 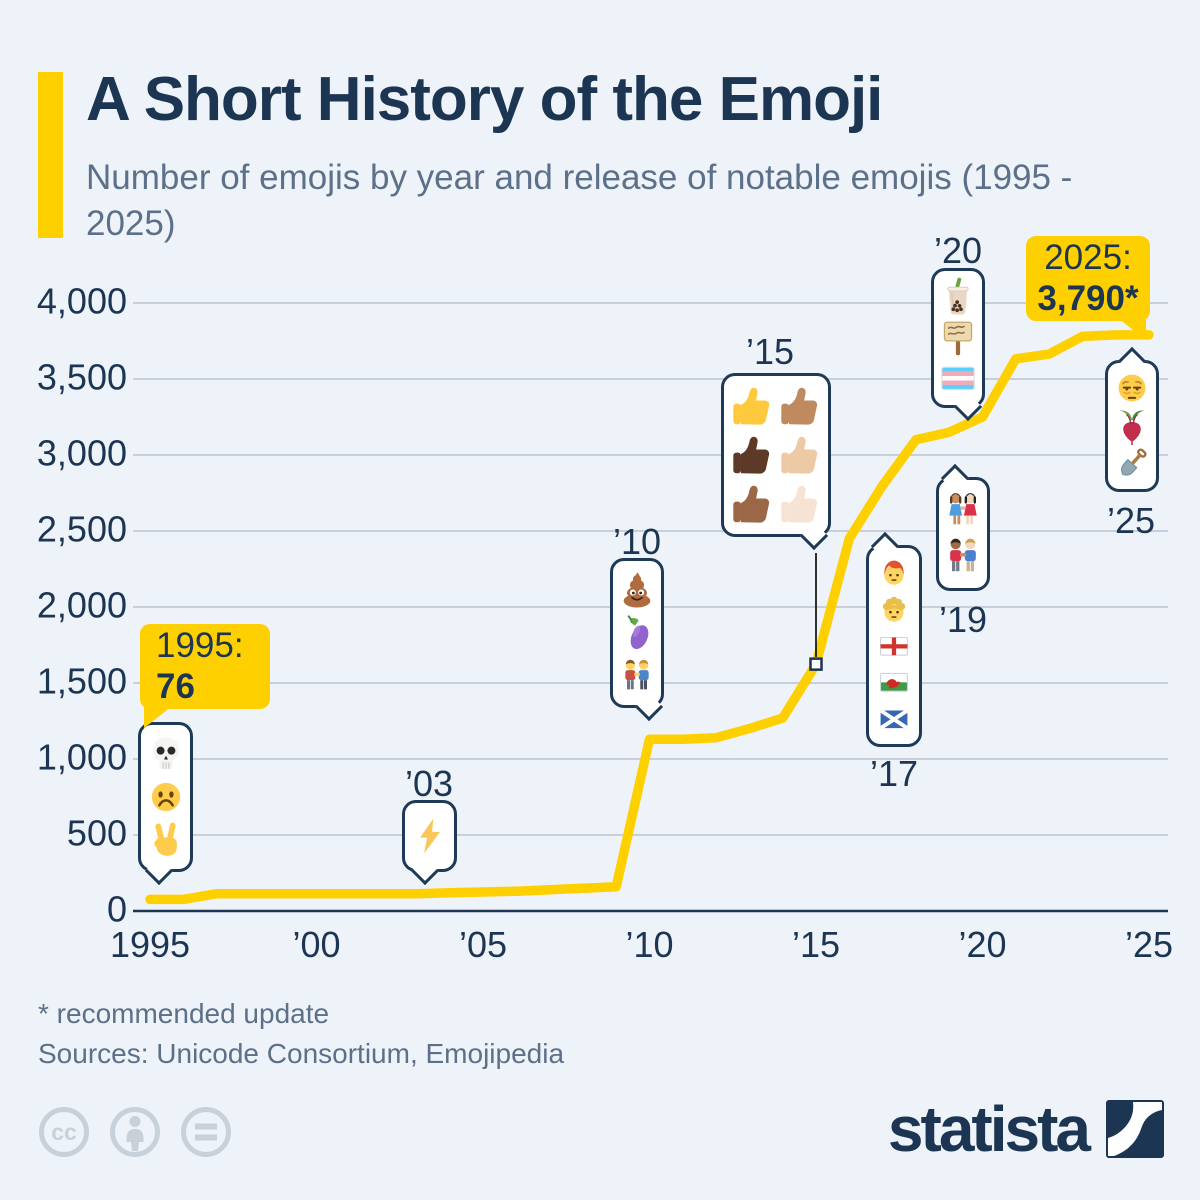 What do you see at coordinates (1088, 257) in the screenshot?
I see `end-value-year: 2025:` at bounding box center [1088, 257].